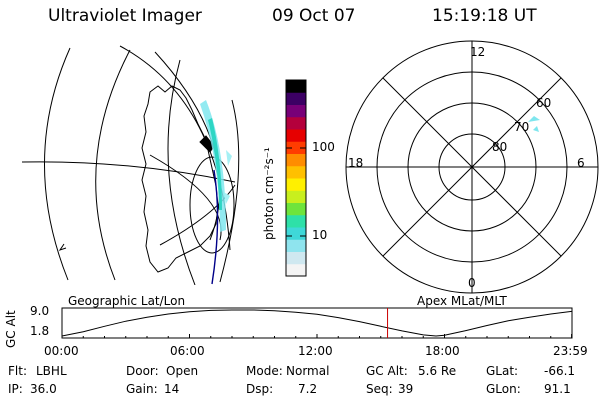 This screenshot has width=600, height=400. What do you see at coordinates (142, 389) in the screenshot?
I see `info-gain-label: Gain:` at bounding box center [142, 389].